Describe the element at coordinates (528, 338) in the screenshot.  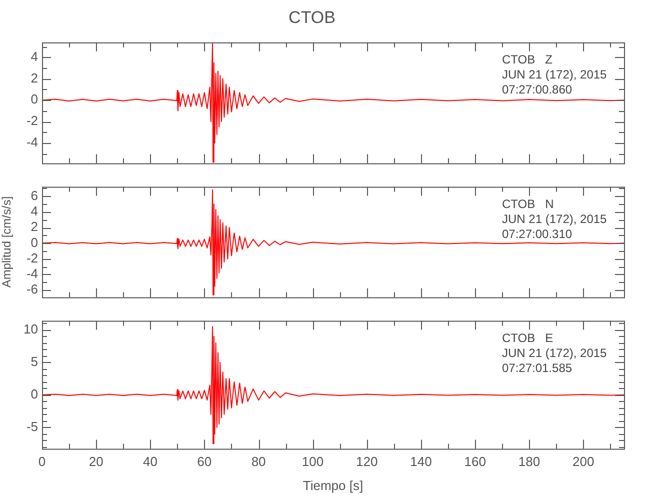
I see `annotation: CTOB E` at that location.